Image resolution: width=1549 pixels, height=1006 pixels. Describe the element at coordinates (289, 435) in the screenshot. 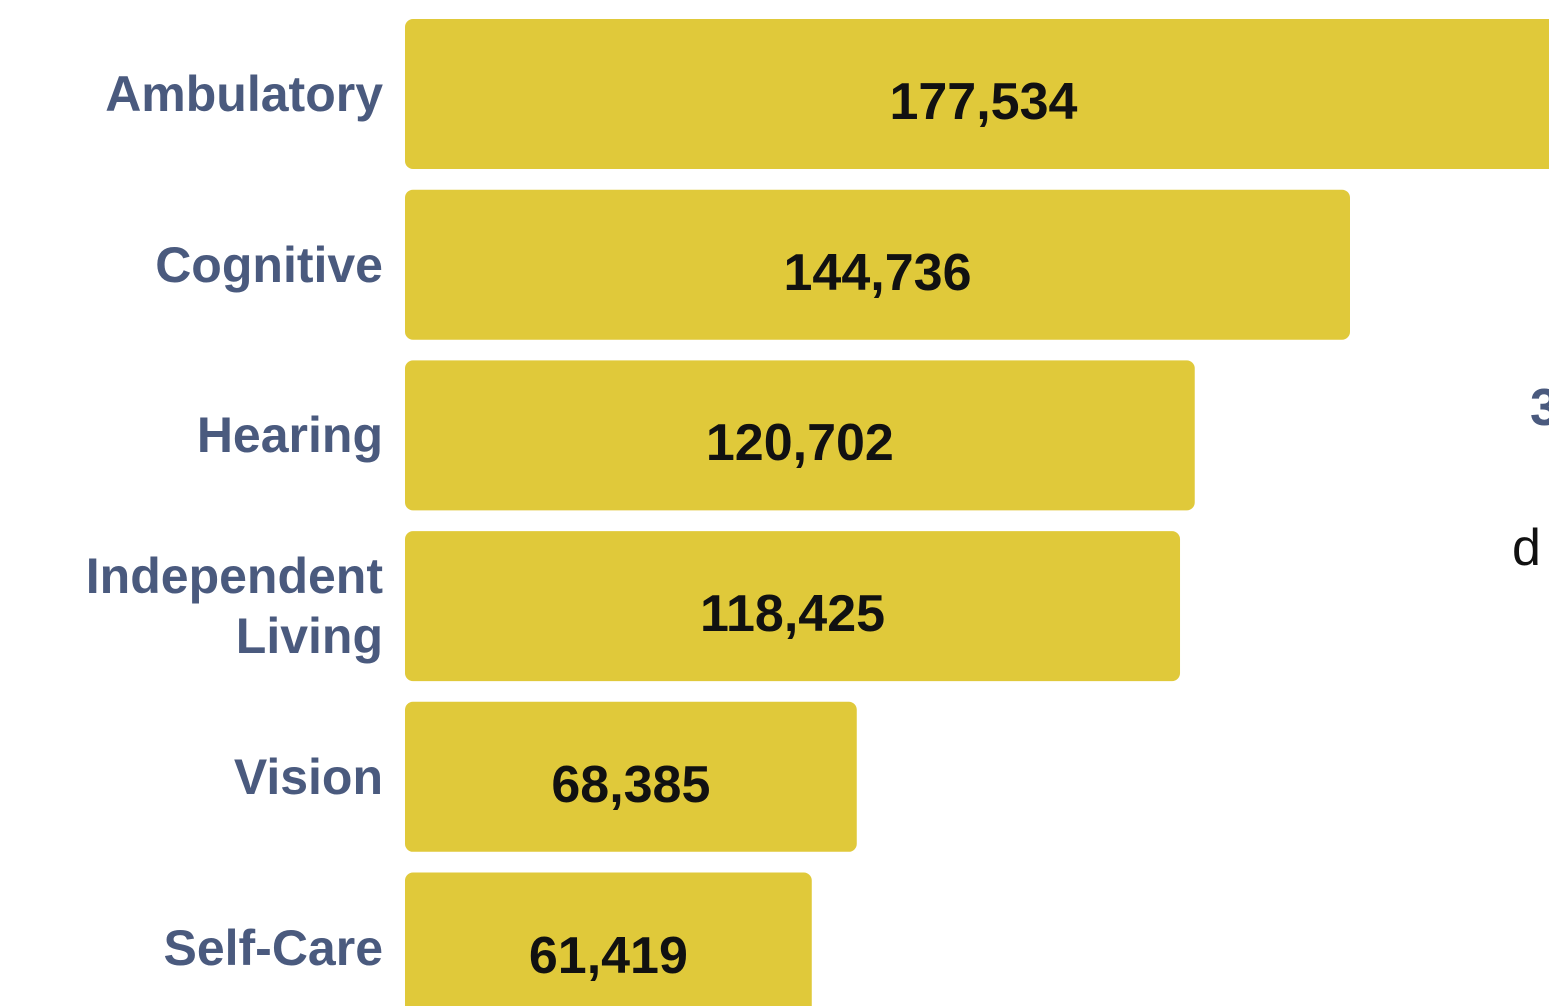

I see `category-text: Hearing` at that location.